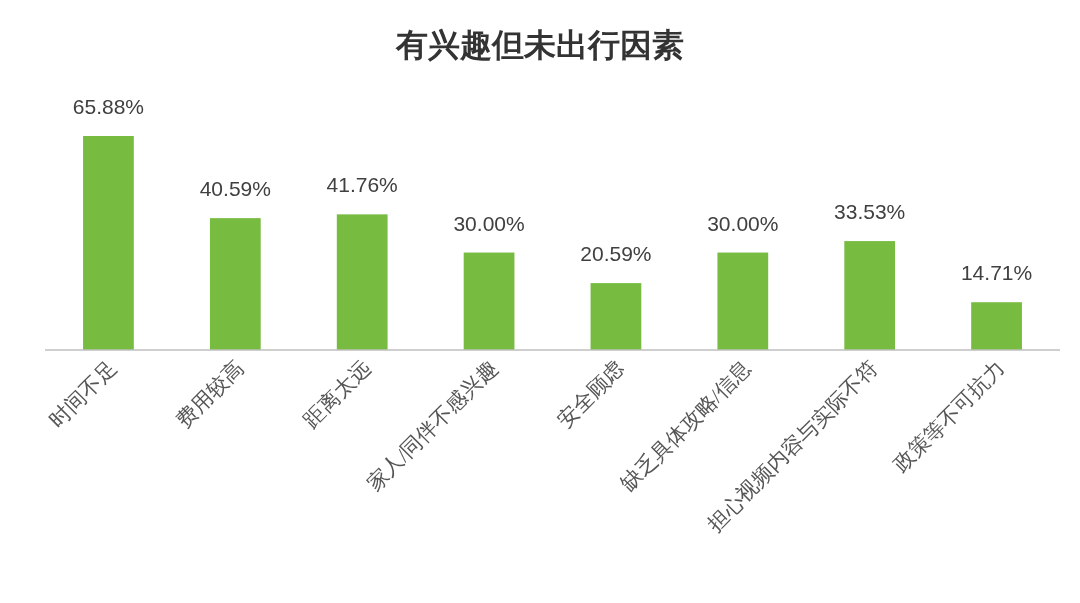 This screenshot has height=603, width=1080. Describe the element at coordinates (108, 106) in the screenshot. I see `data-label: 65.88%` at that location.